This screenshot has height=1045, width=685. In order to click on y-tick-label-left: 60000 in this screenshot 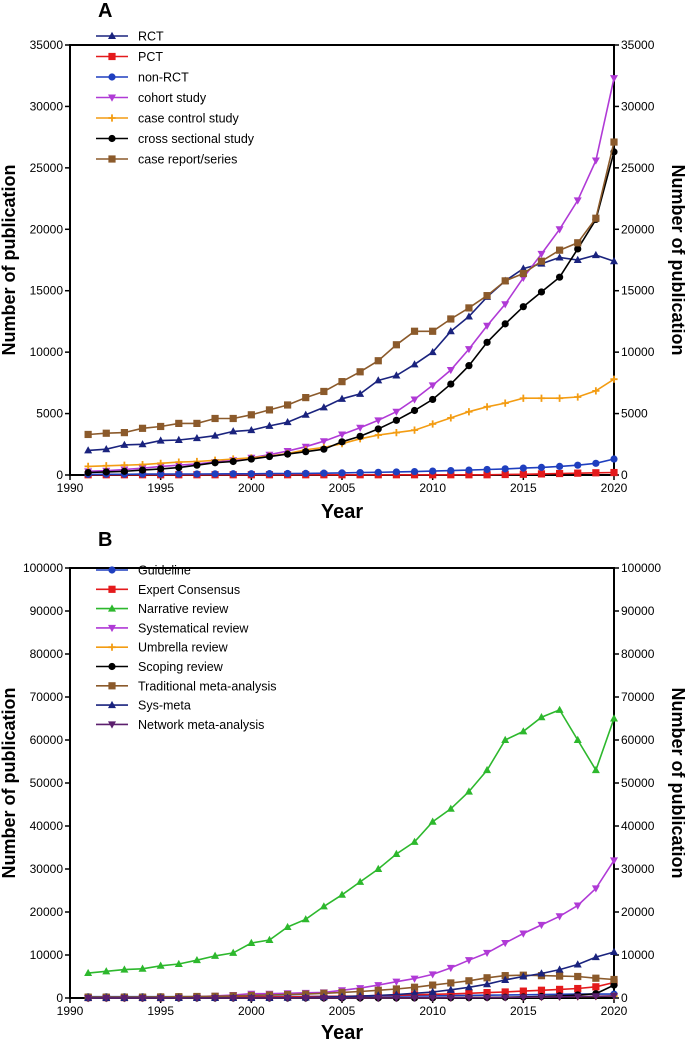, I will do `click(47, 740)`.